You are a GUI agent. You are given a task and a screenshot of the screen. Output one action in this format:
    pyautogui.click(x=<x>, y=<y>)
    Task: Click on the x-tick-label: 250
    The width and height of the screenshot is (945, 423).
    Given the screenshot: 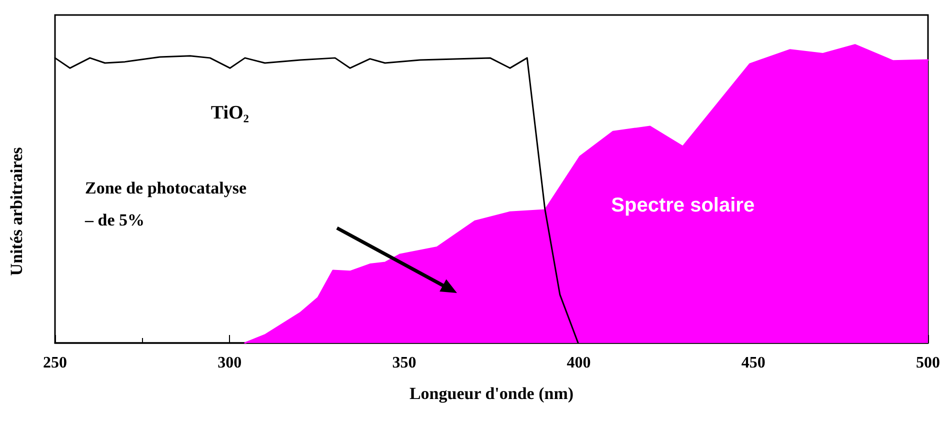 What is the action you would take?
    pyautogui.click(x=55, y=363)
    